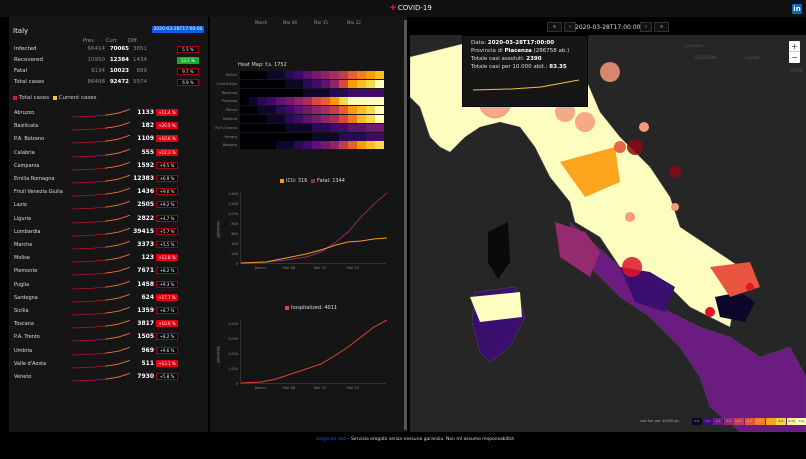 Image resolution: width=806 pixels, height=459 pixels. Describe the element at coordinates (570, 27) in the screenshot. I see `prev-date-button: ‹` at that location.